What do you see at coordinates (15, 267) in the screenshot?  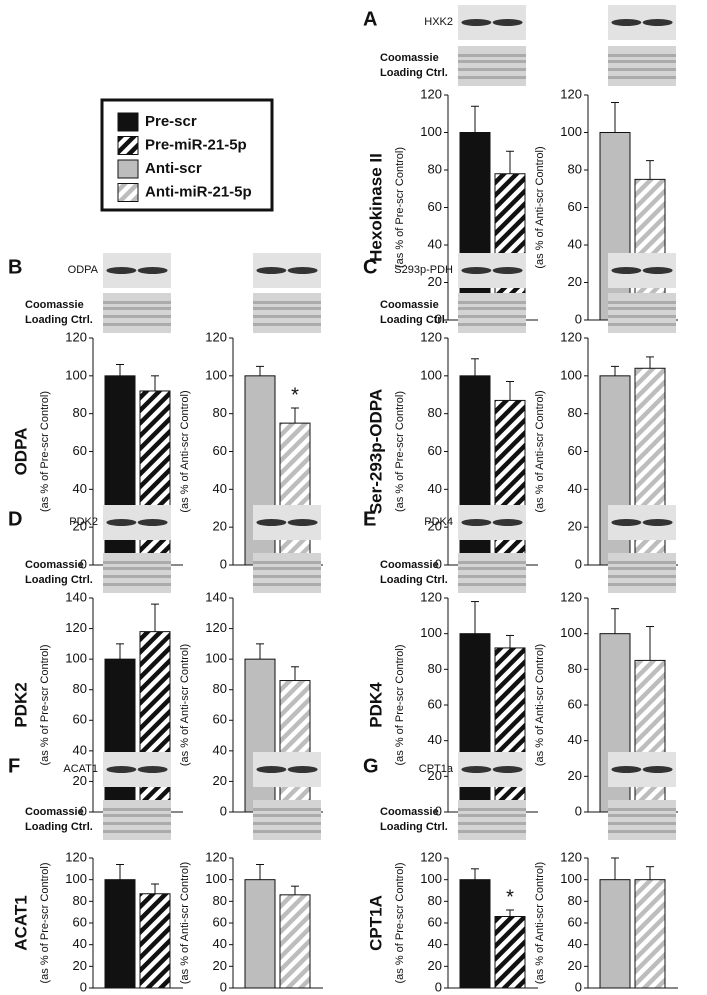 I see `panel-letter: B` at bounding box center [15, 267].